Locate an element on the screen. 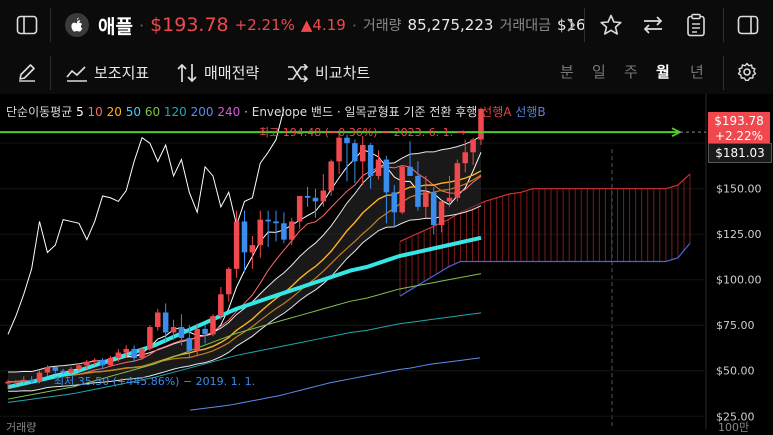 This screenshot has width=773, height=435. change-amount: ▲4.19 is located at coordinates (323, 25).